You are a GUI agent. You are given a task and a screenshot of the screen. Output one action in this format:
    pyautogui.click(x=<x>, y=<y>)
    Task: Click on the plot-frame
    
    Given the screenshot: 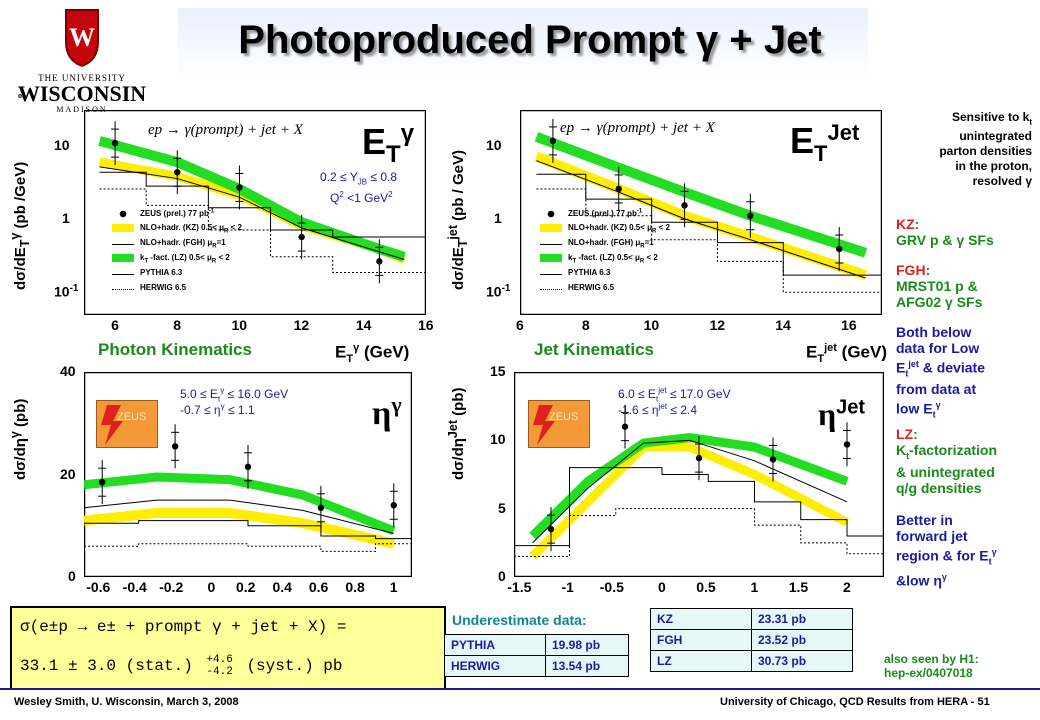 What is the action you would take?
    pyautogui.click(x=701, y=212)
    